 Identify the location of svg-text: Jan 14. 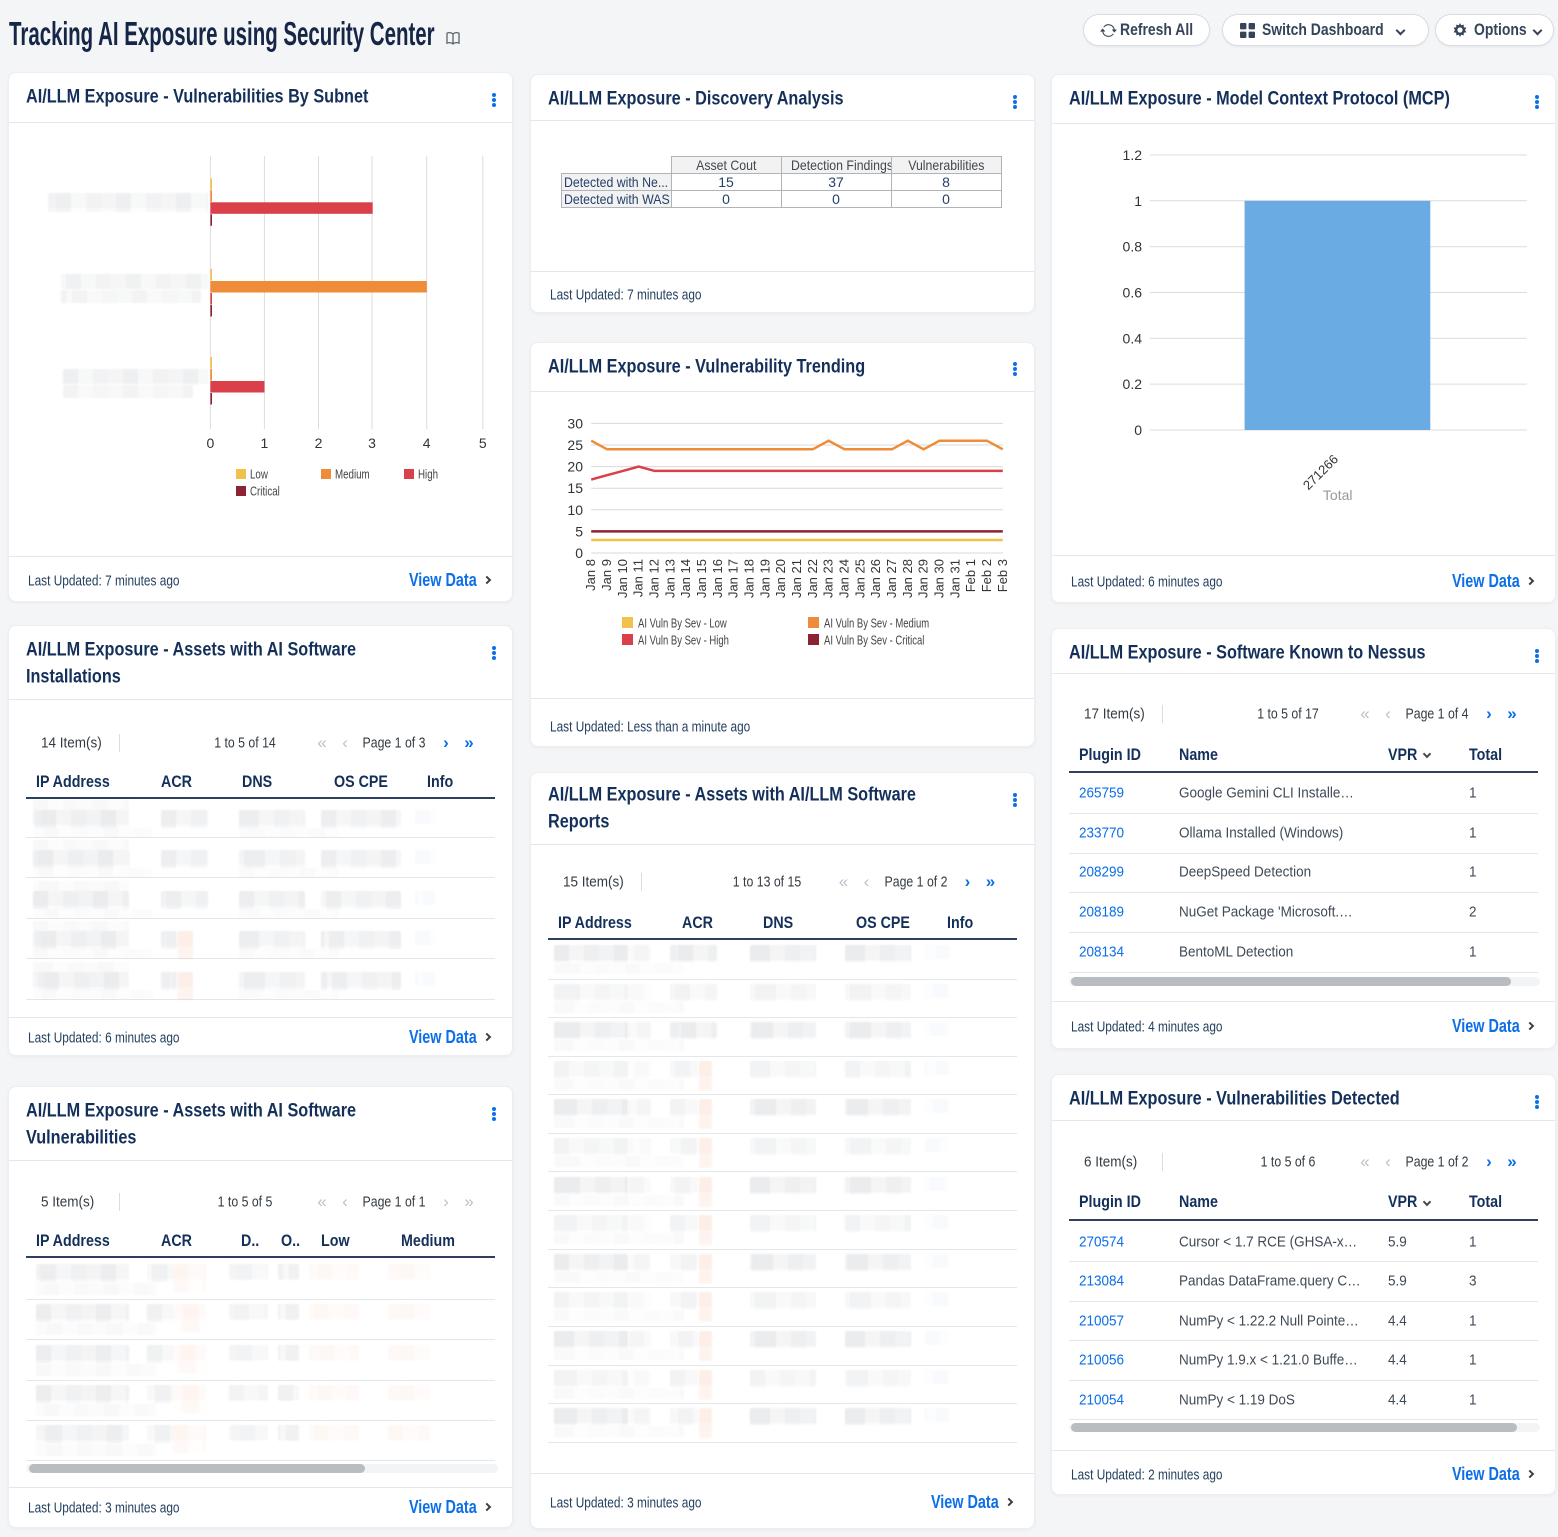
(685, 578).